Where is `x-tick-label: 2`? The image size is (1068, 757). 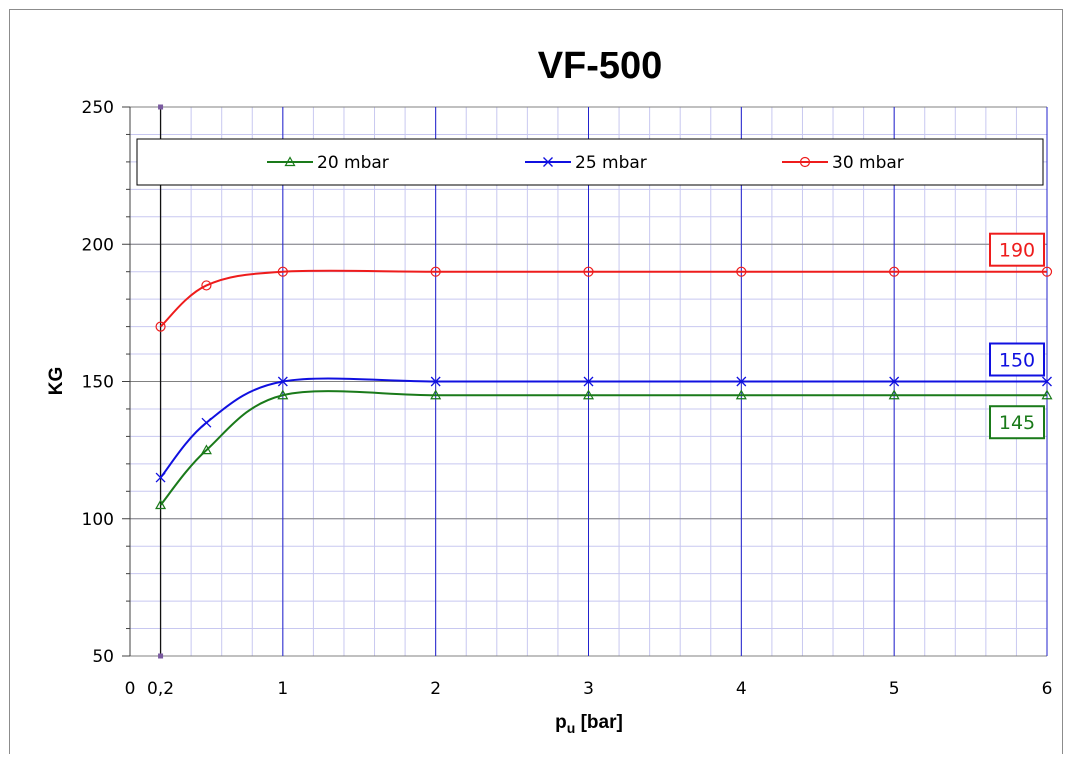
x-tick-label: 2 is located at coordinates (435, 689).